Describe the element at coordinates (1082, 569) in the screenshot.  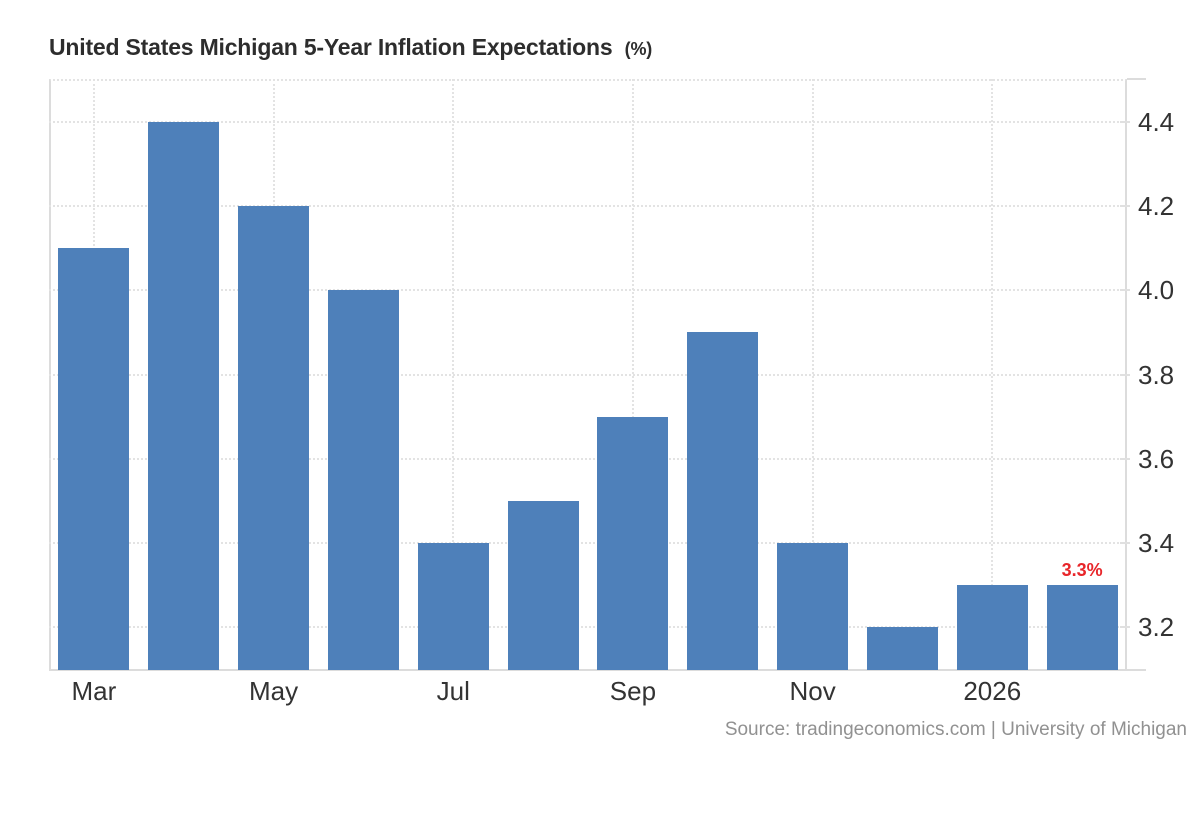
I see `latest-value-label: 3.3%` at that location.